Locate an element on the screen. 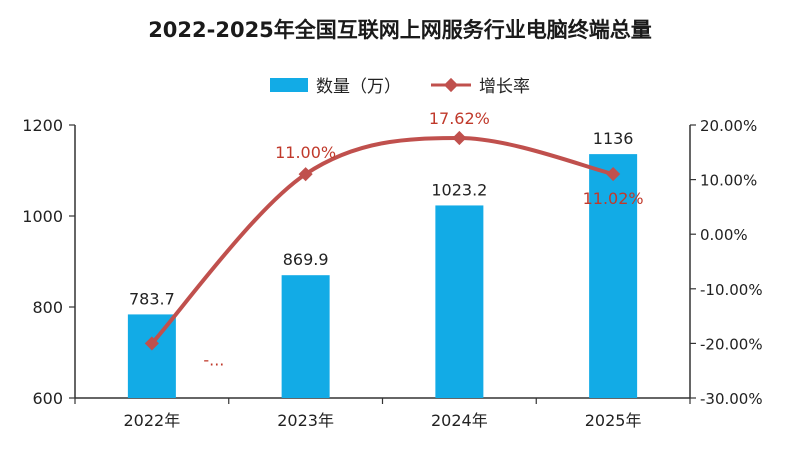 The height and width of the screenshot is (450, 800). x-tick-label: 2023年 is located at coordinates (305, 420).